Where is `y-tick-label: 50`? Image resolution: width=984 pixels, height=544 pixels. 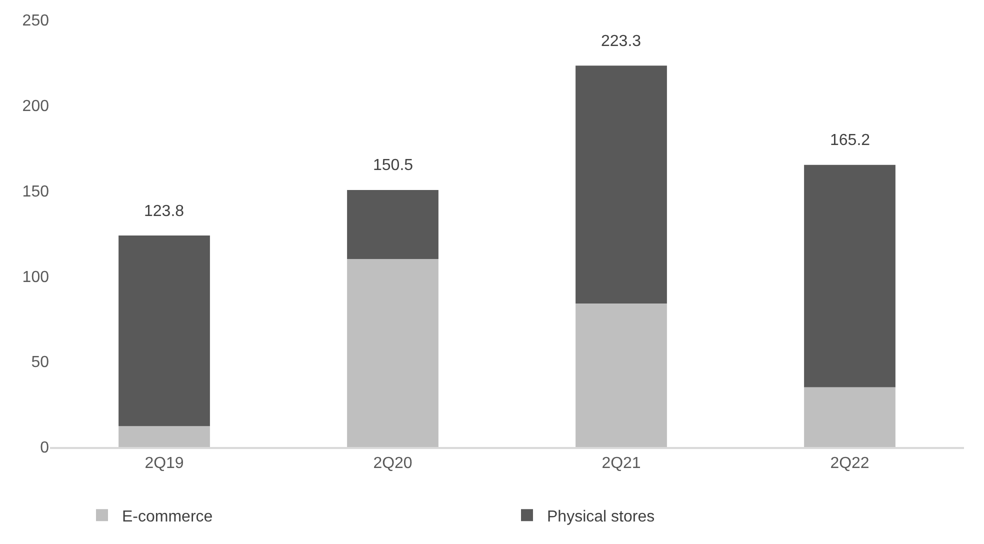 y-tick-label: 50 is located at coordinates (40, 363).